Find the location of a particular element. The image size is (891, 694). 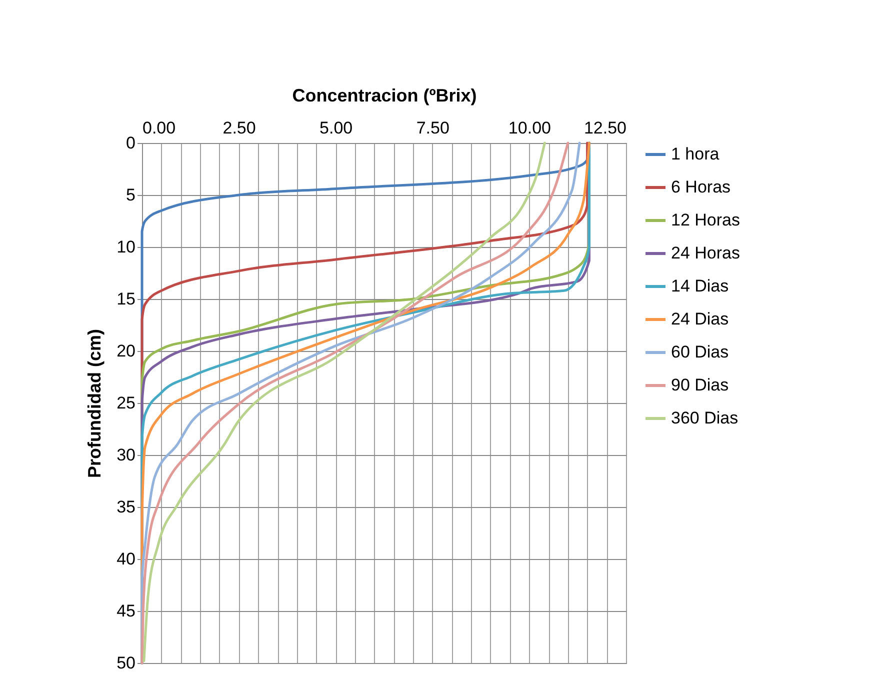

y-tick-label: 40 is located at coordinates (126, 559).